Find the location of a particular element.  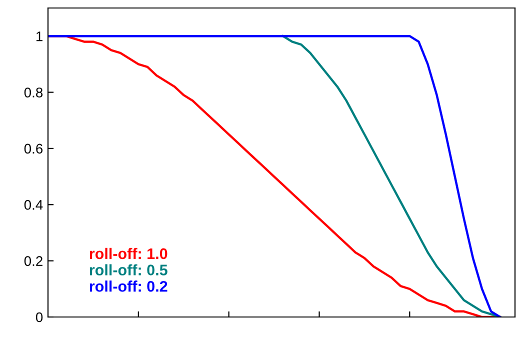

y-tick-label: 0.8 is located at coordinates (33, 93).